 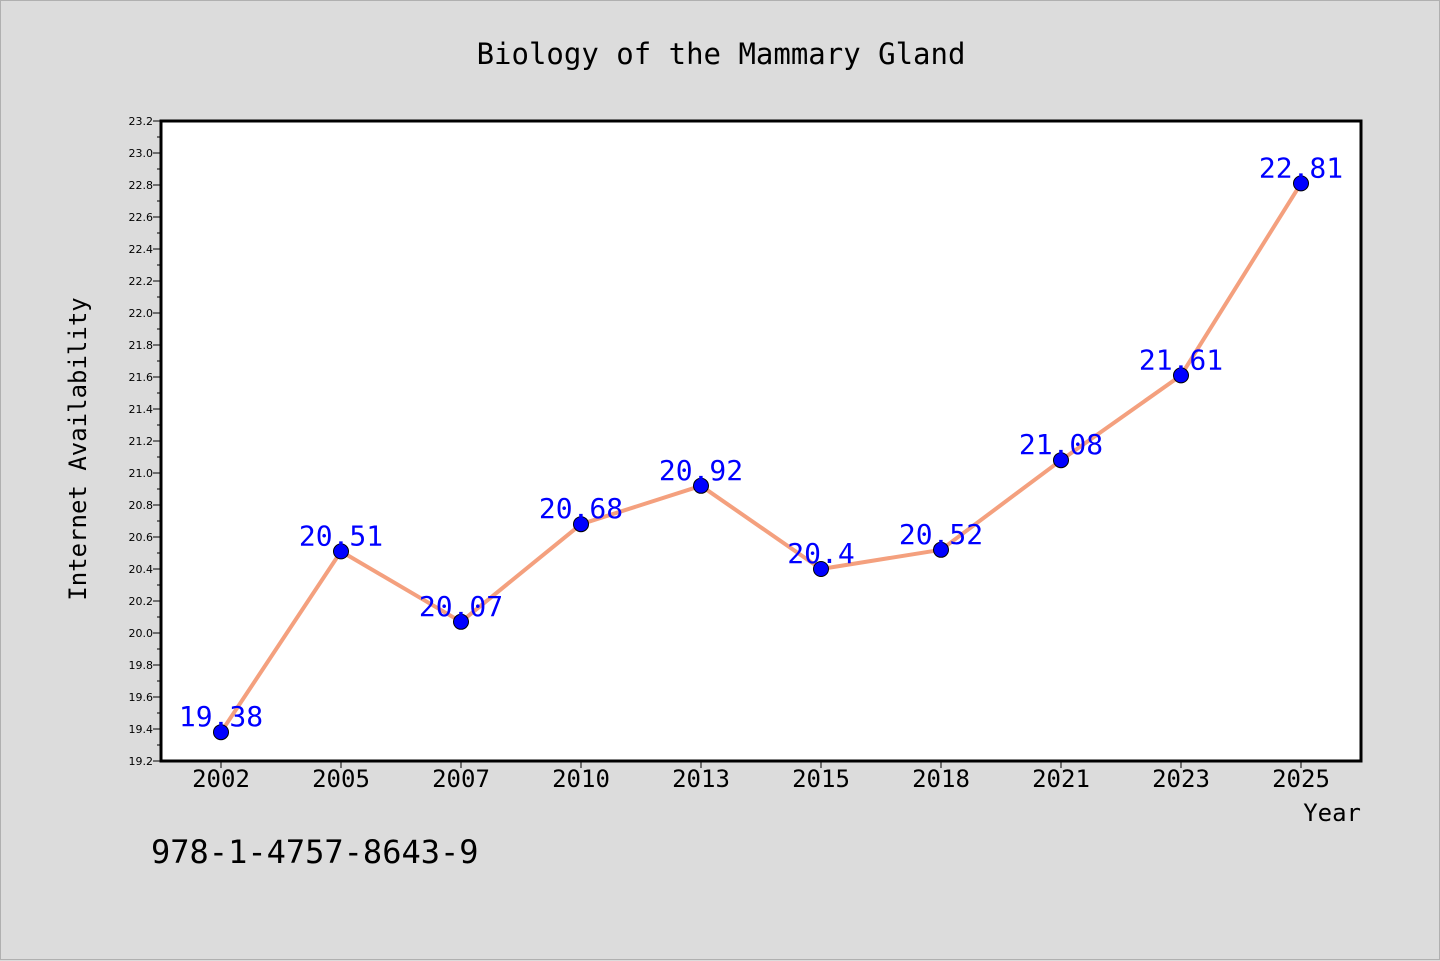 What do you see at coordinates (1061, 779) in the screenshot?
I see `x-tick-label: 2021` at bounding box center [1061, 779].